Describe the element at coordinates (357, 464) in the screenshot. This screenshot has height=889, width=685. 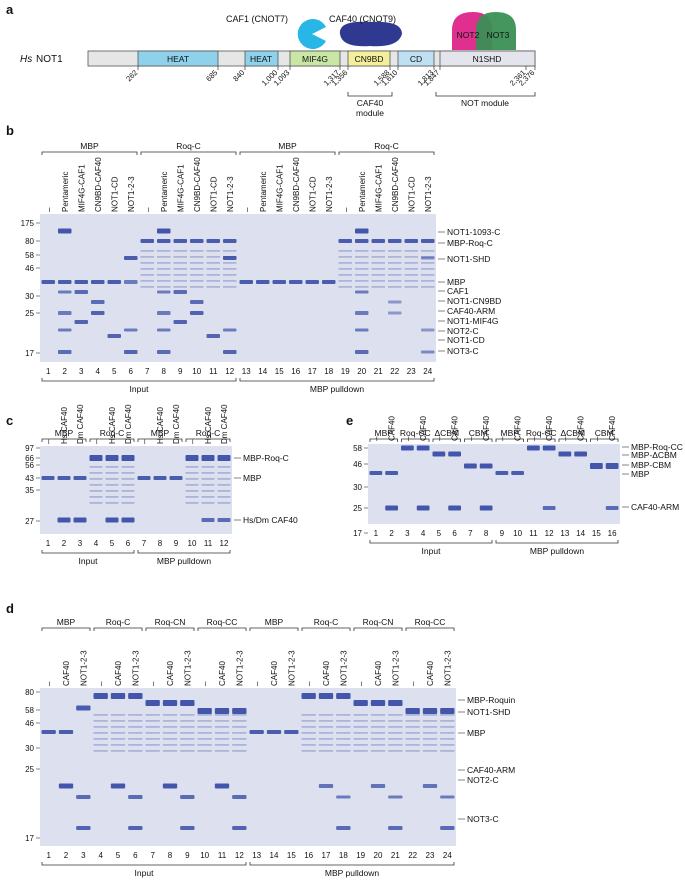
I see `mw-marker: 46` at that location.